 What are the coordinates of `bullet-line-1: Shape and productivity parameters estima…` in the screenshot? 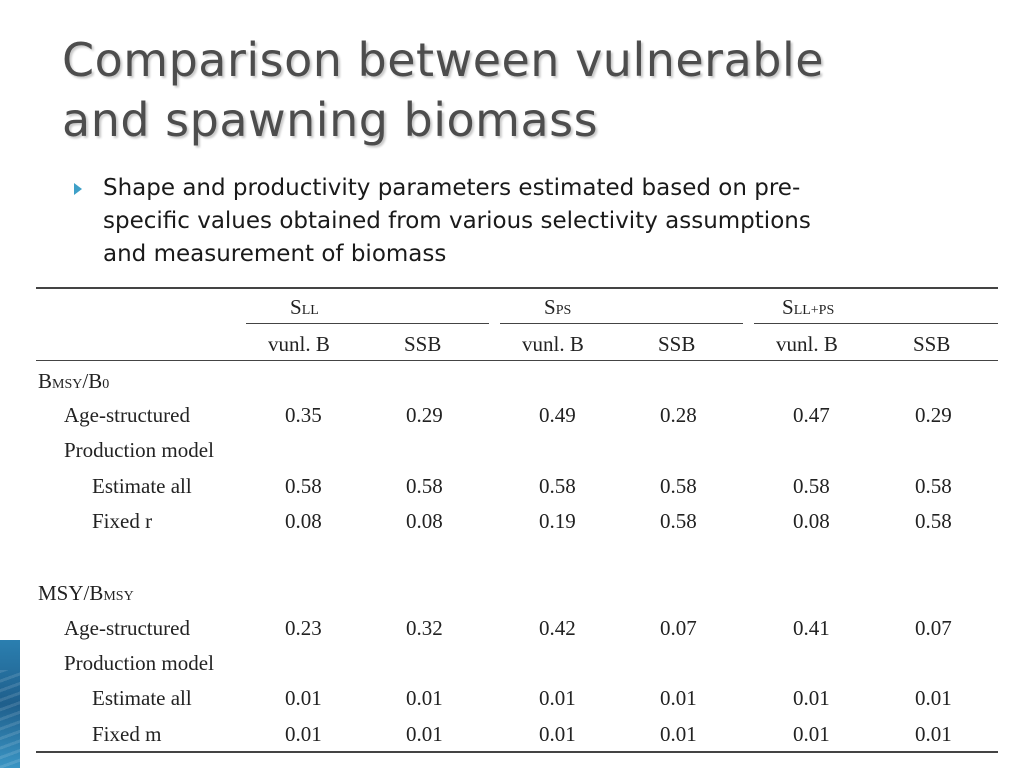 It's located at (452, 188).